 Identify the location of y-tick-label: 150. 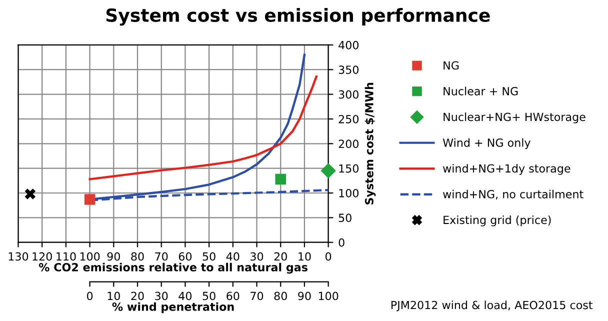
(349, 168).